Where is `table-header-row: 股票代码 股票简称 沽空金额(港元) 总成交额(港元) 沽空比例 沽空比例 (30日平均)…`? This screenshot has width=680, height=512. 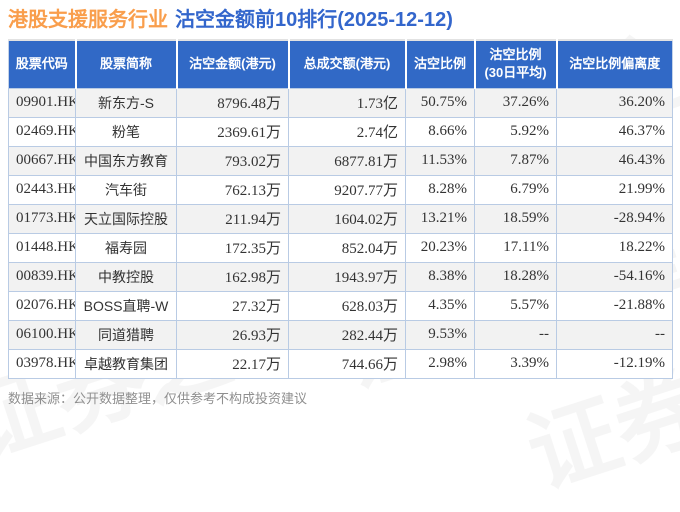
table-header-row: 股票代码 股票简称 沽空金额(港元) 总成交额(港元) 沽空比例 沽空比例 (30日平均)… is located at coordinates (340, 64).